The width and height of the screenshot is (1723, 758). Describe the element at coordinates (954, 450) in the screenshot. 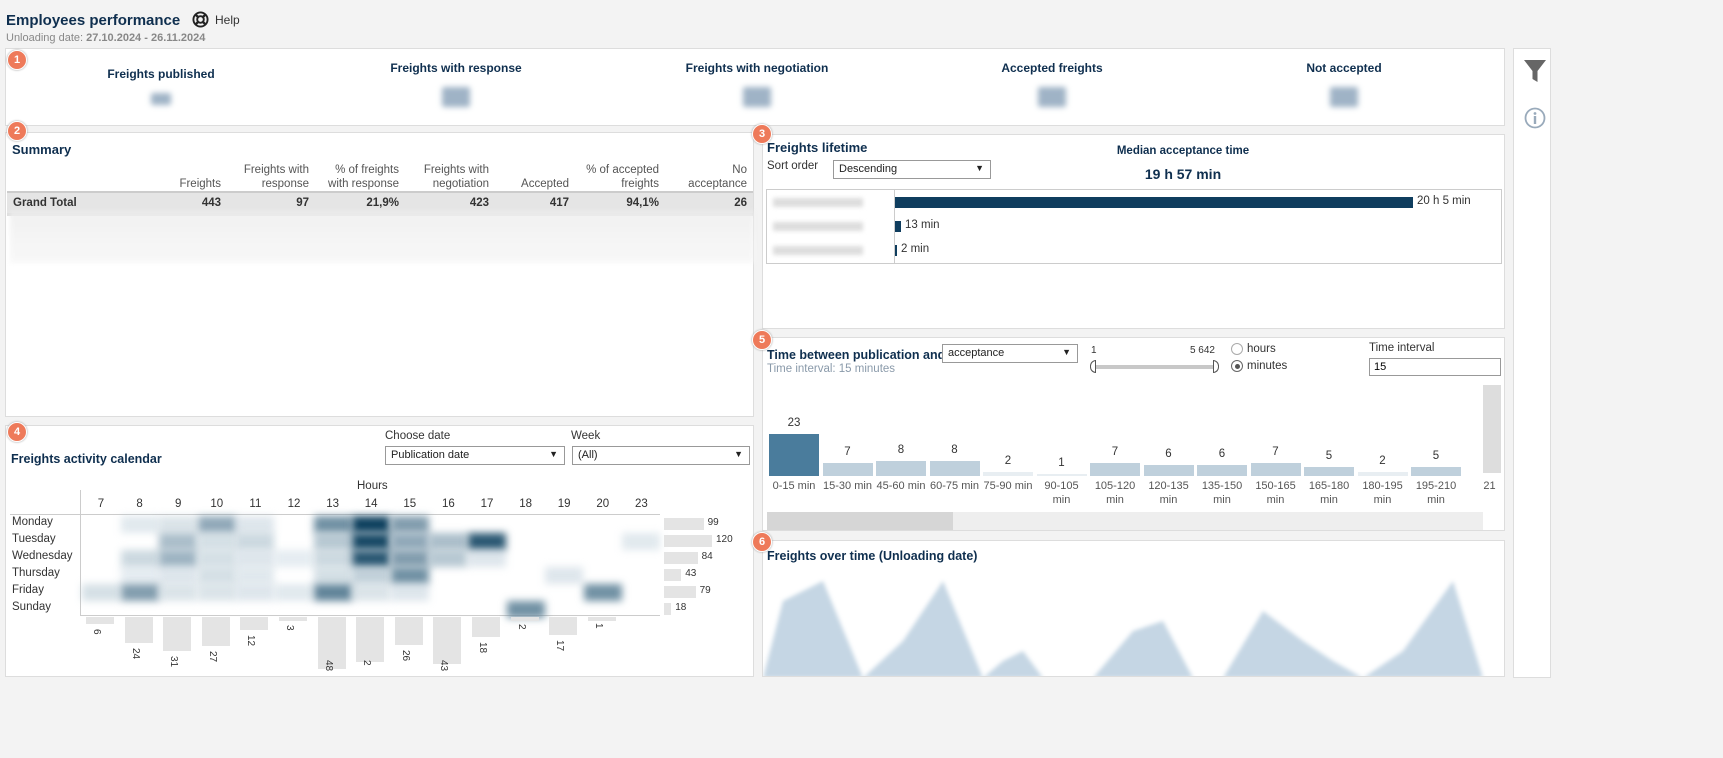

I see `histogram-bar-value: 8` at that location.